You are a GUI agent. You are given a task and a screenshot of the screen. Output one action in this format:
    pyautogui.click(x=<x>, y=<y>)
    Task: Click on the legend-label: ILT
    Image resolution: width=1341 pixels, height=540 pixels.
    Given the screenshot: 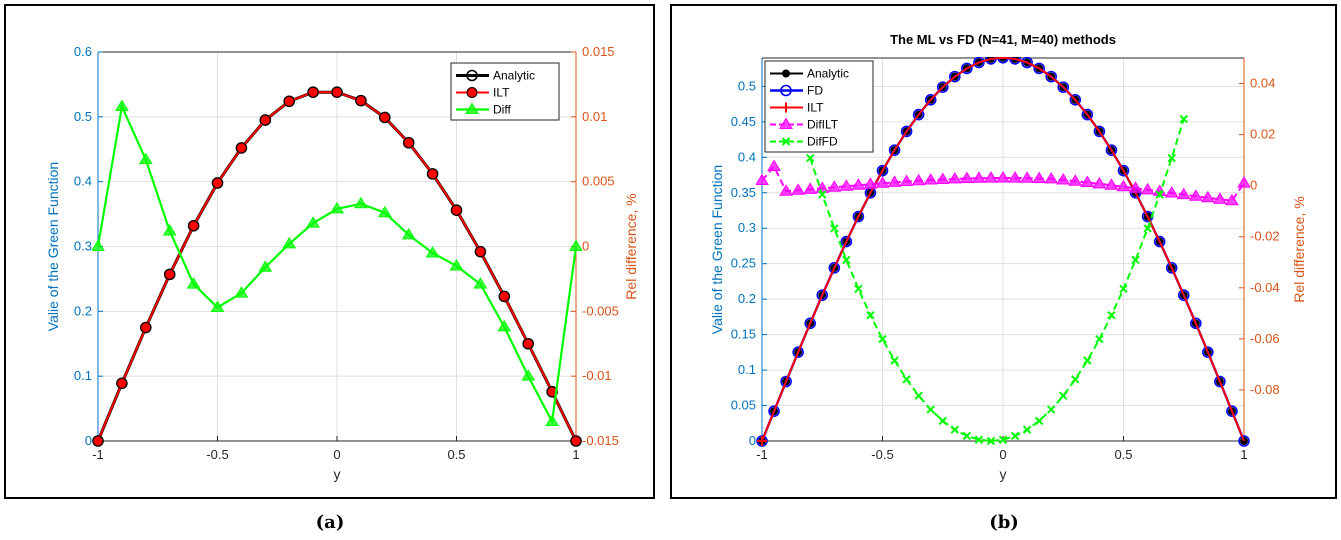 What is the action you would take?
    pyautogui.click(x=815, y=108)
    